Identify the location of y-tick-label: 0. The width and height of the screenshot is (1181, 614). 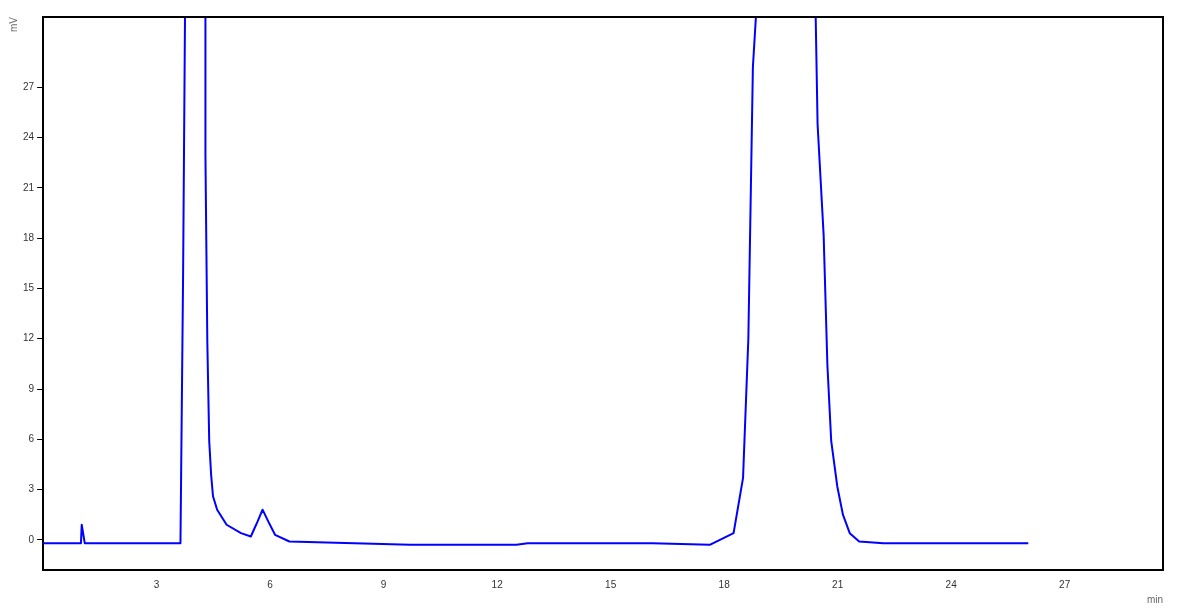
(31, 539).